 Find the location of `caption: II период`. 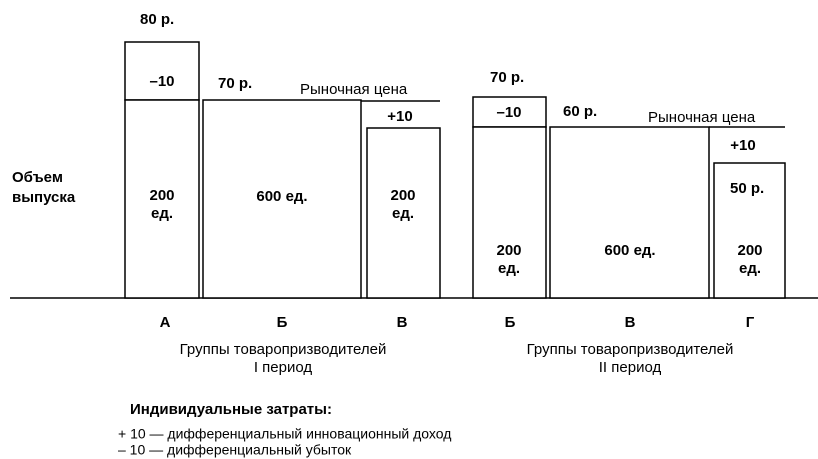

caption: II период is located at coordinates (630, 367).